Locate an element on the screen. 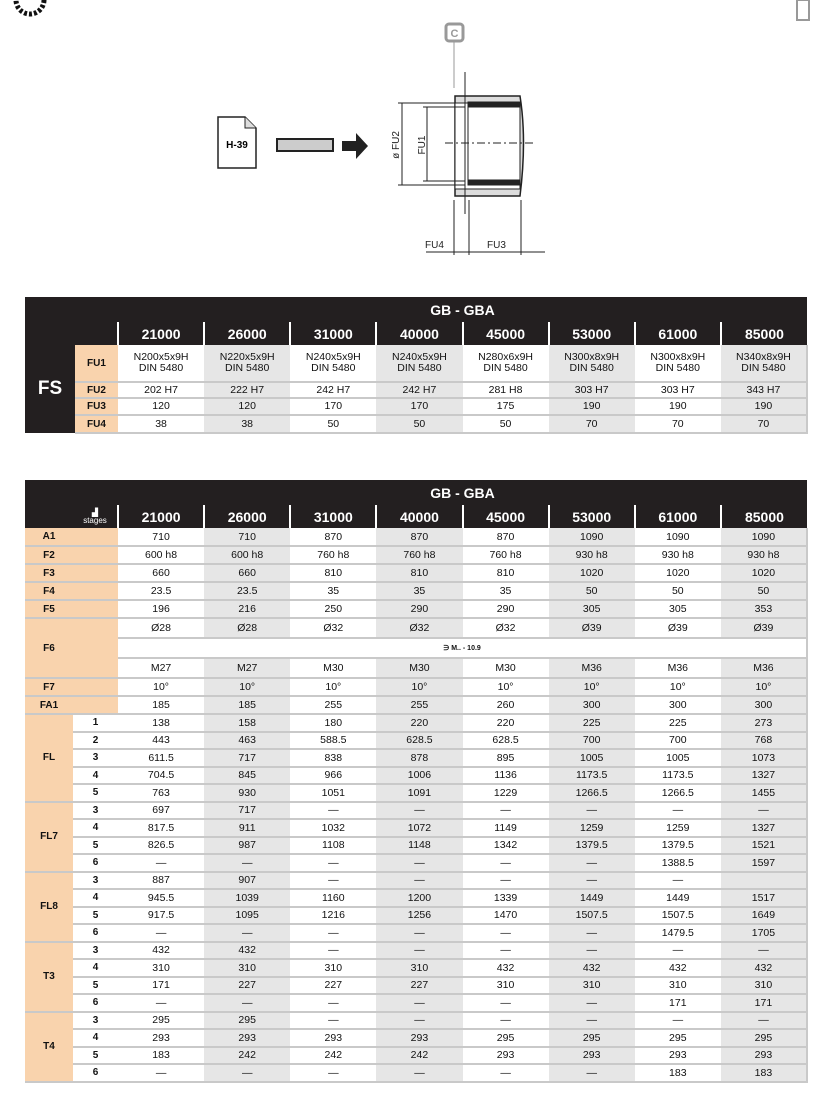  table-cell: 180 is located at coordinates (333, 723).